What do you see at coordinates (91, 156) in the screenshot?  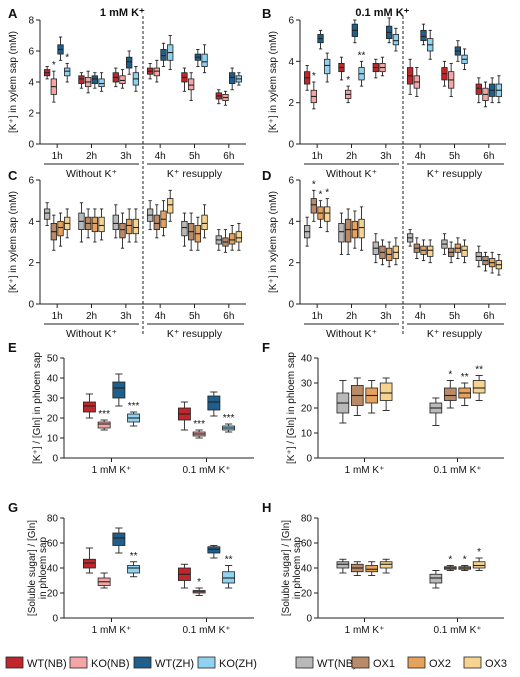 I see `x-tick-label: 2h` at bounding box center [91, 156].